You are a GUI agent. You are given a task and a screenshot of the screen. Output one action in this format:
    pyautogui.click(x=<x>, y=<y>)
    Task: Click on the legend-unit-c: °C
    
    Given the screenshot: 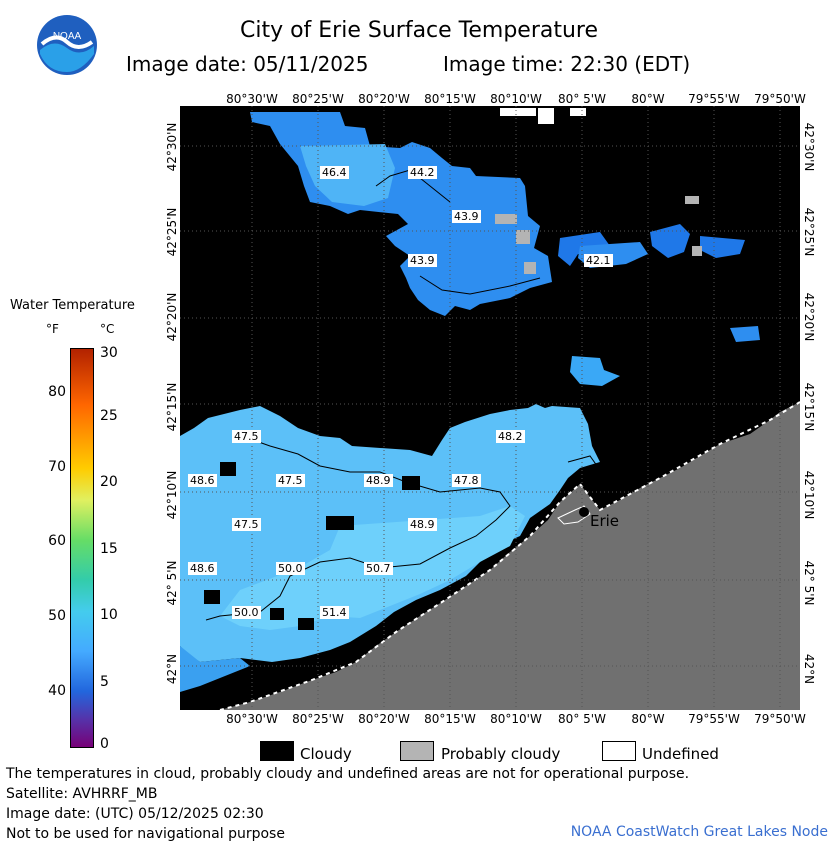 What is the action you would take?
    pyautogui.click(x=107, y=329)
    